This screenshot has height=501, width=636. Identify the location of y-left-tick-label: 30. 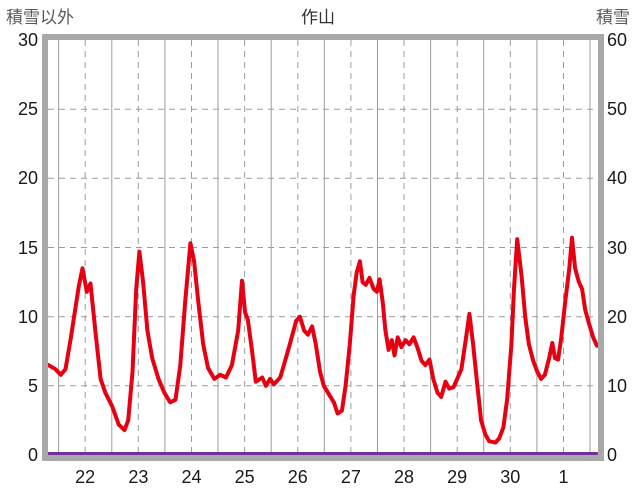
(27, 40).